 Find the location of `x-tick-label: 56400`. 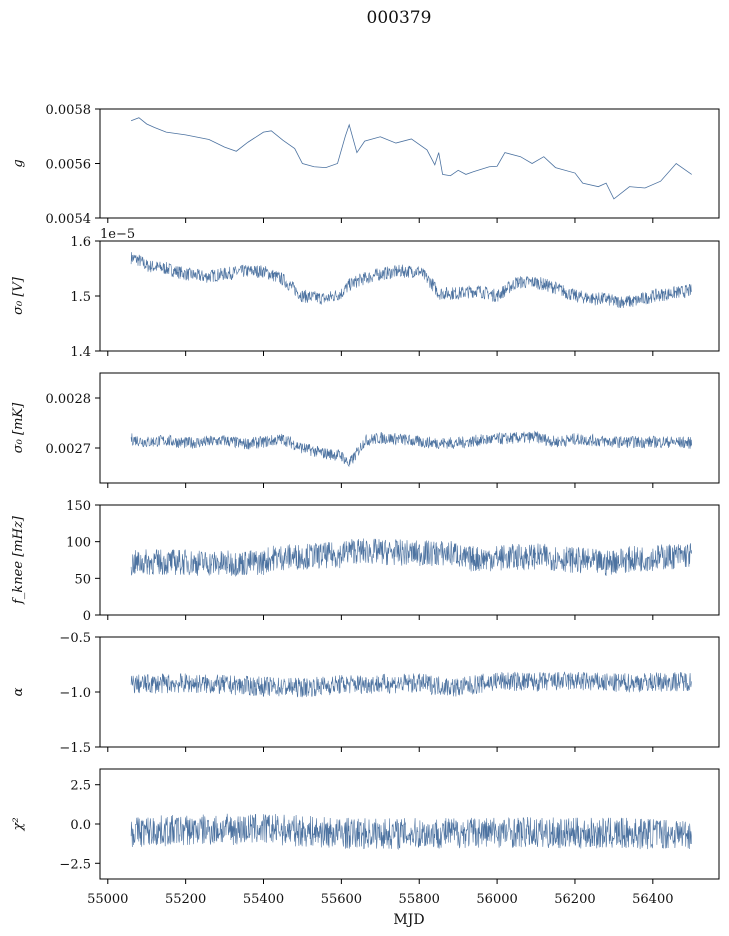

x-tick-label: 56400 is located at coordinates (652, 899).